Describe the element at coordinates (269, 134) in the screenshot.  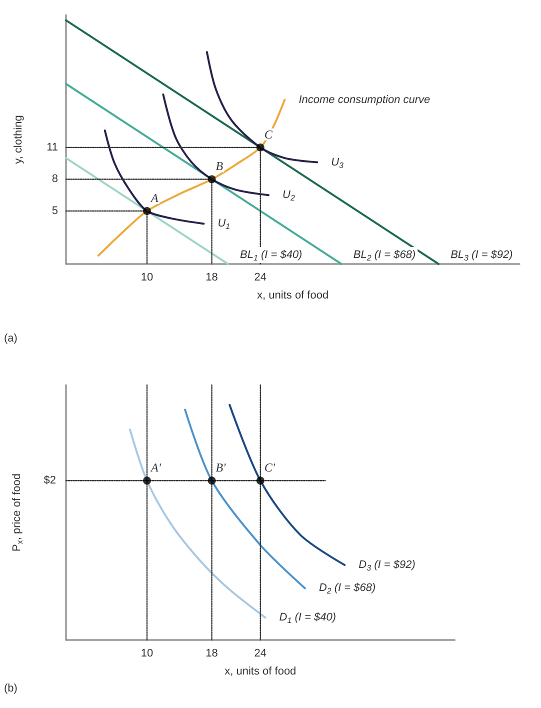
I see `annotation: C` at that location.